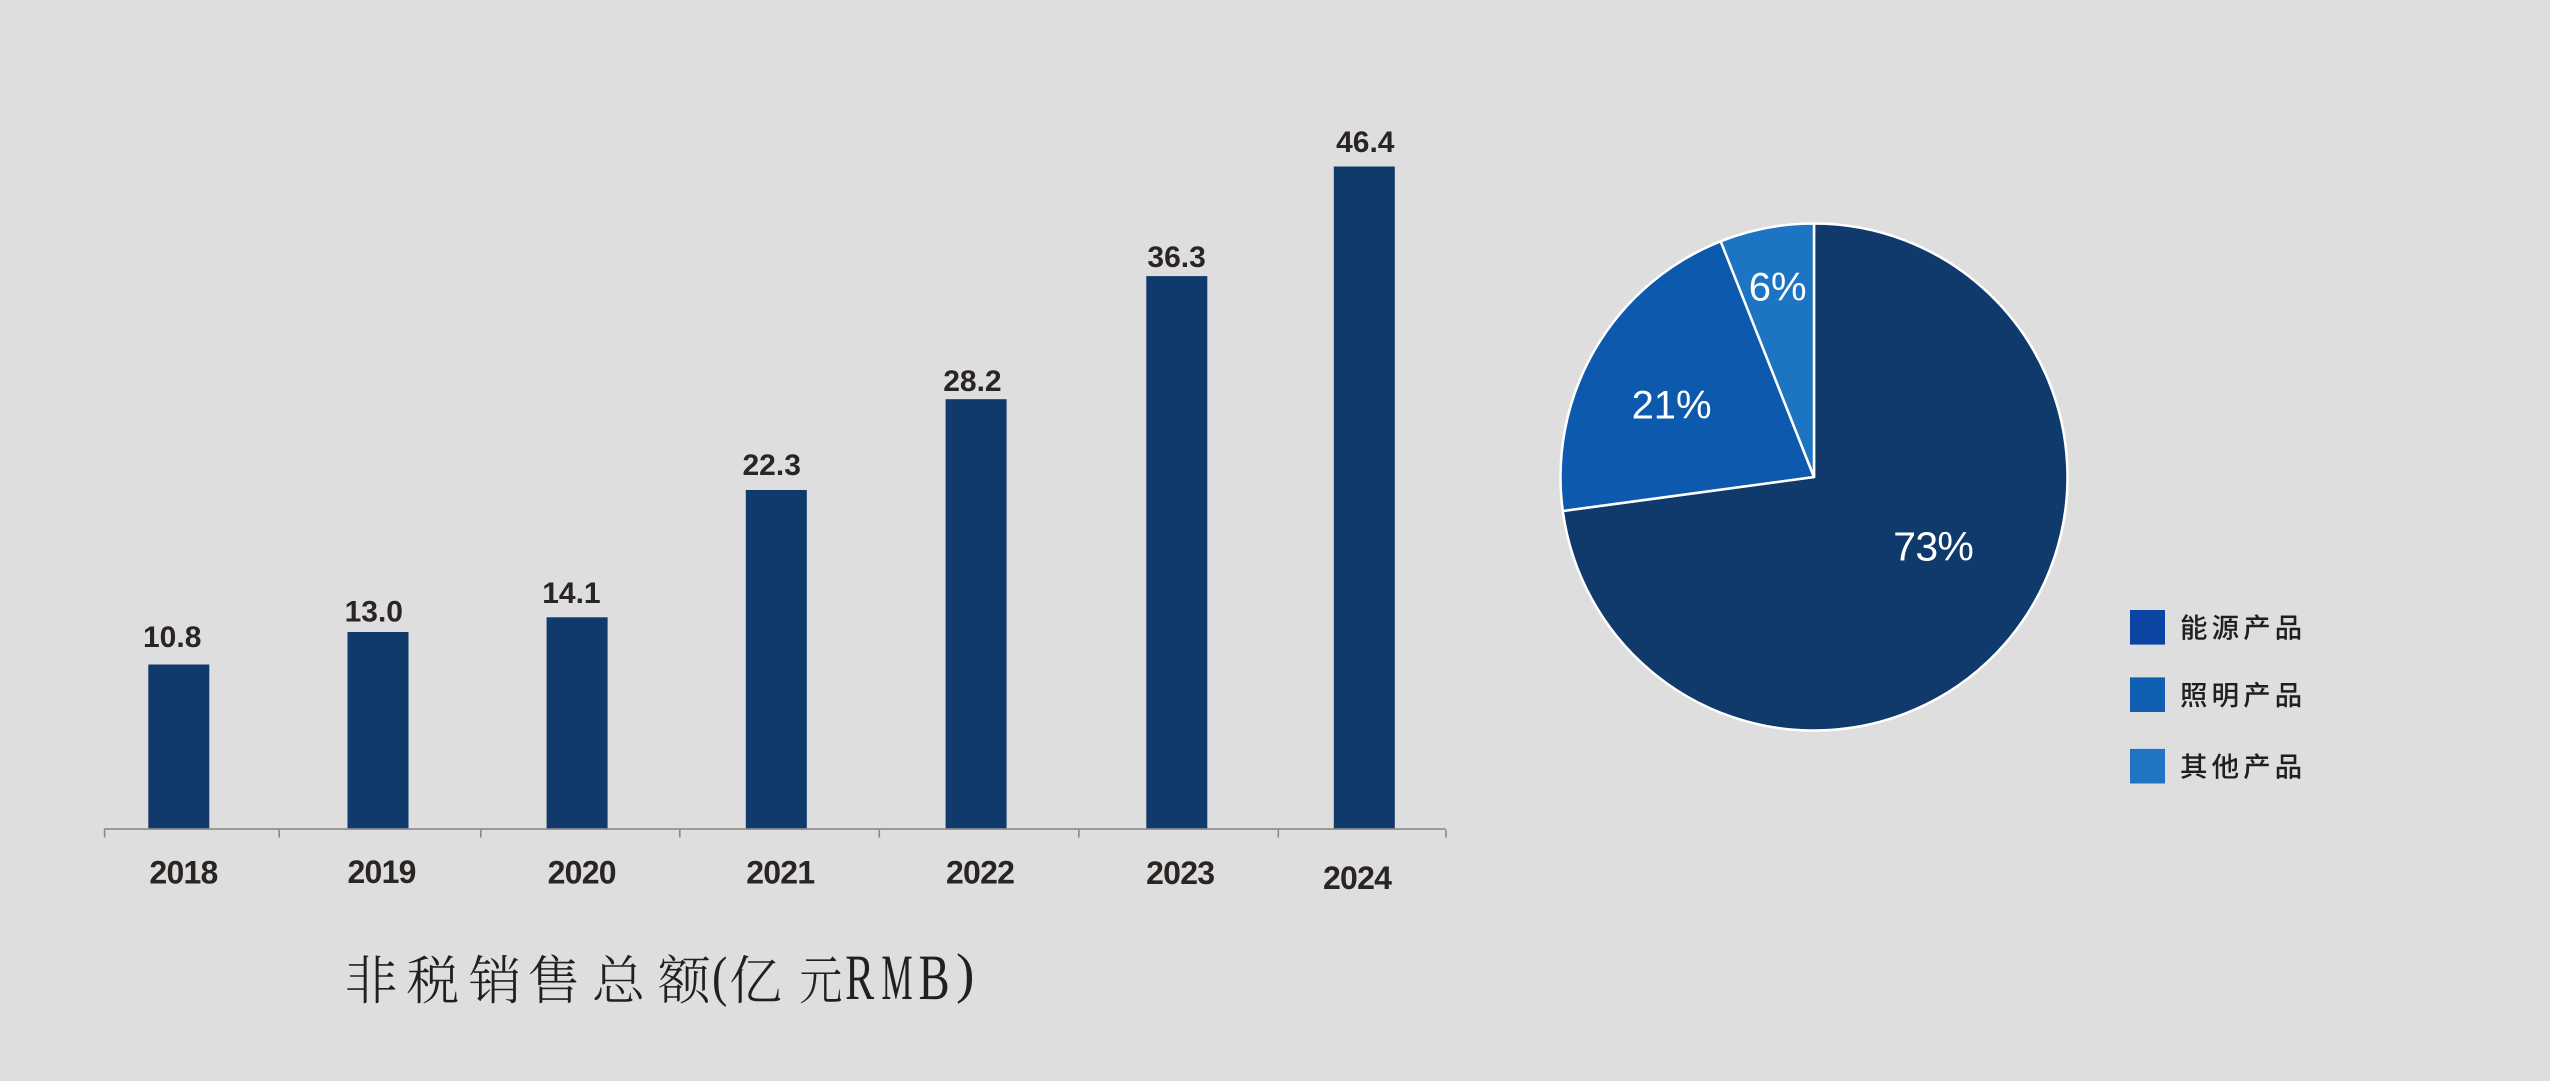 The width and height of the screenshot is (2550, 1081). What do you see at coordinates (772, 465) in the screenshot?
I see `svg-text: 22.3` at bounding box center [772, 465].